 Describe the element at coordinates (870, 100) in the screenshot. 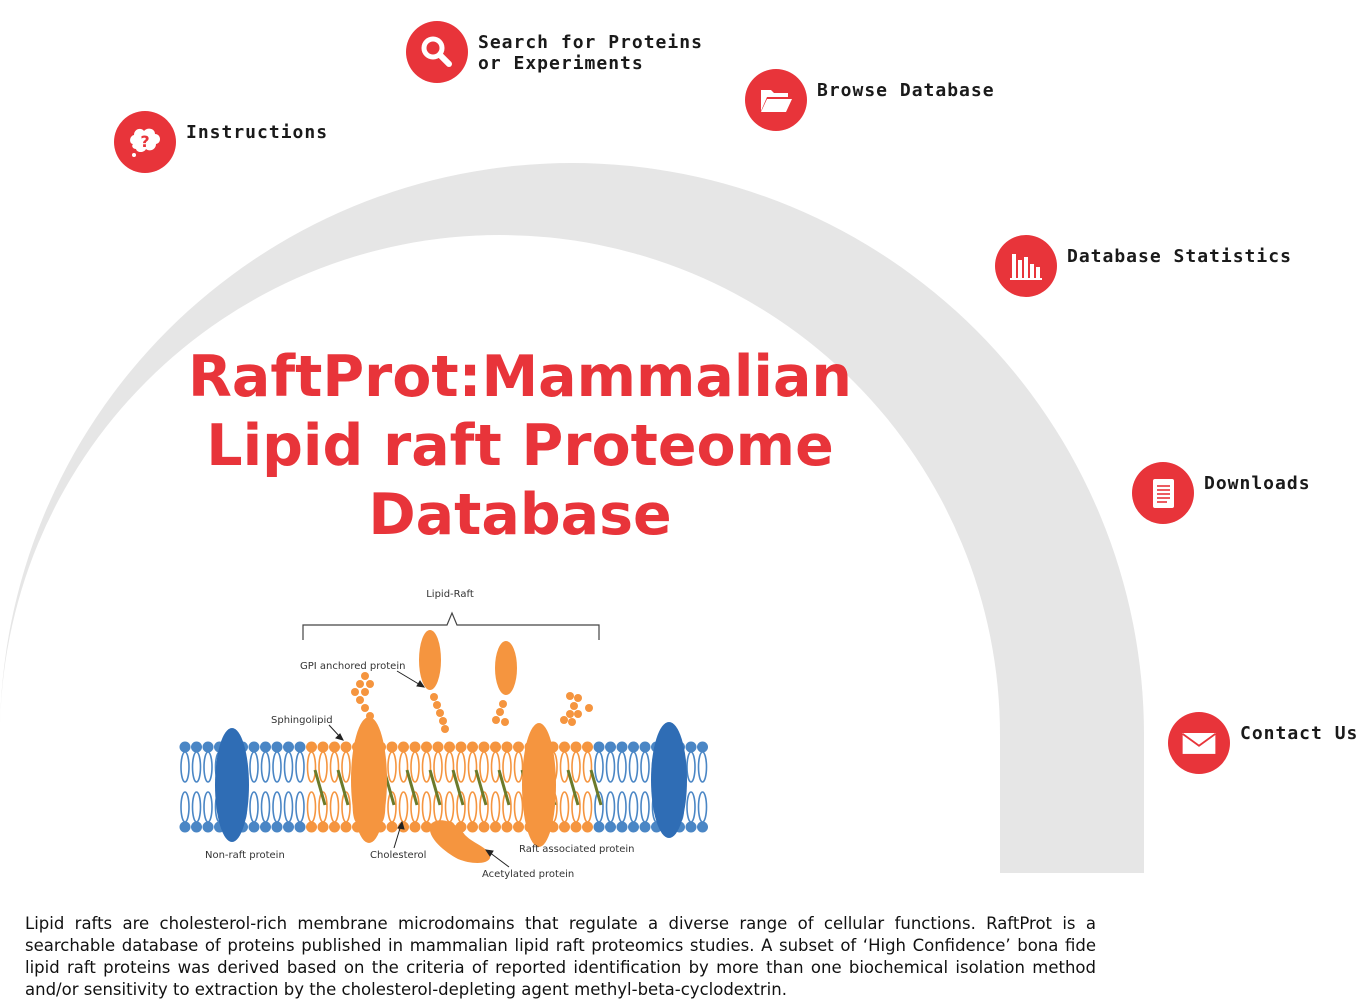

I see `nav-browse: Browse Database` at that location.